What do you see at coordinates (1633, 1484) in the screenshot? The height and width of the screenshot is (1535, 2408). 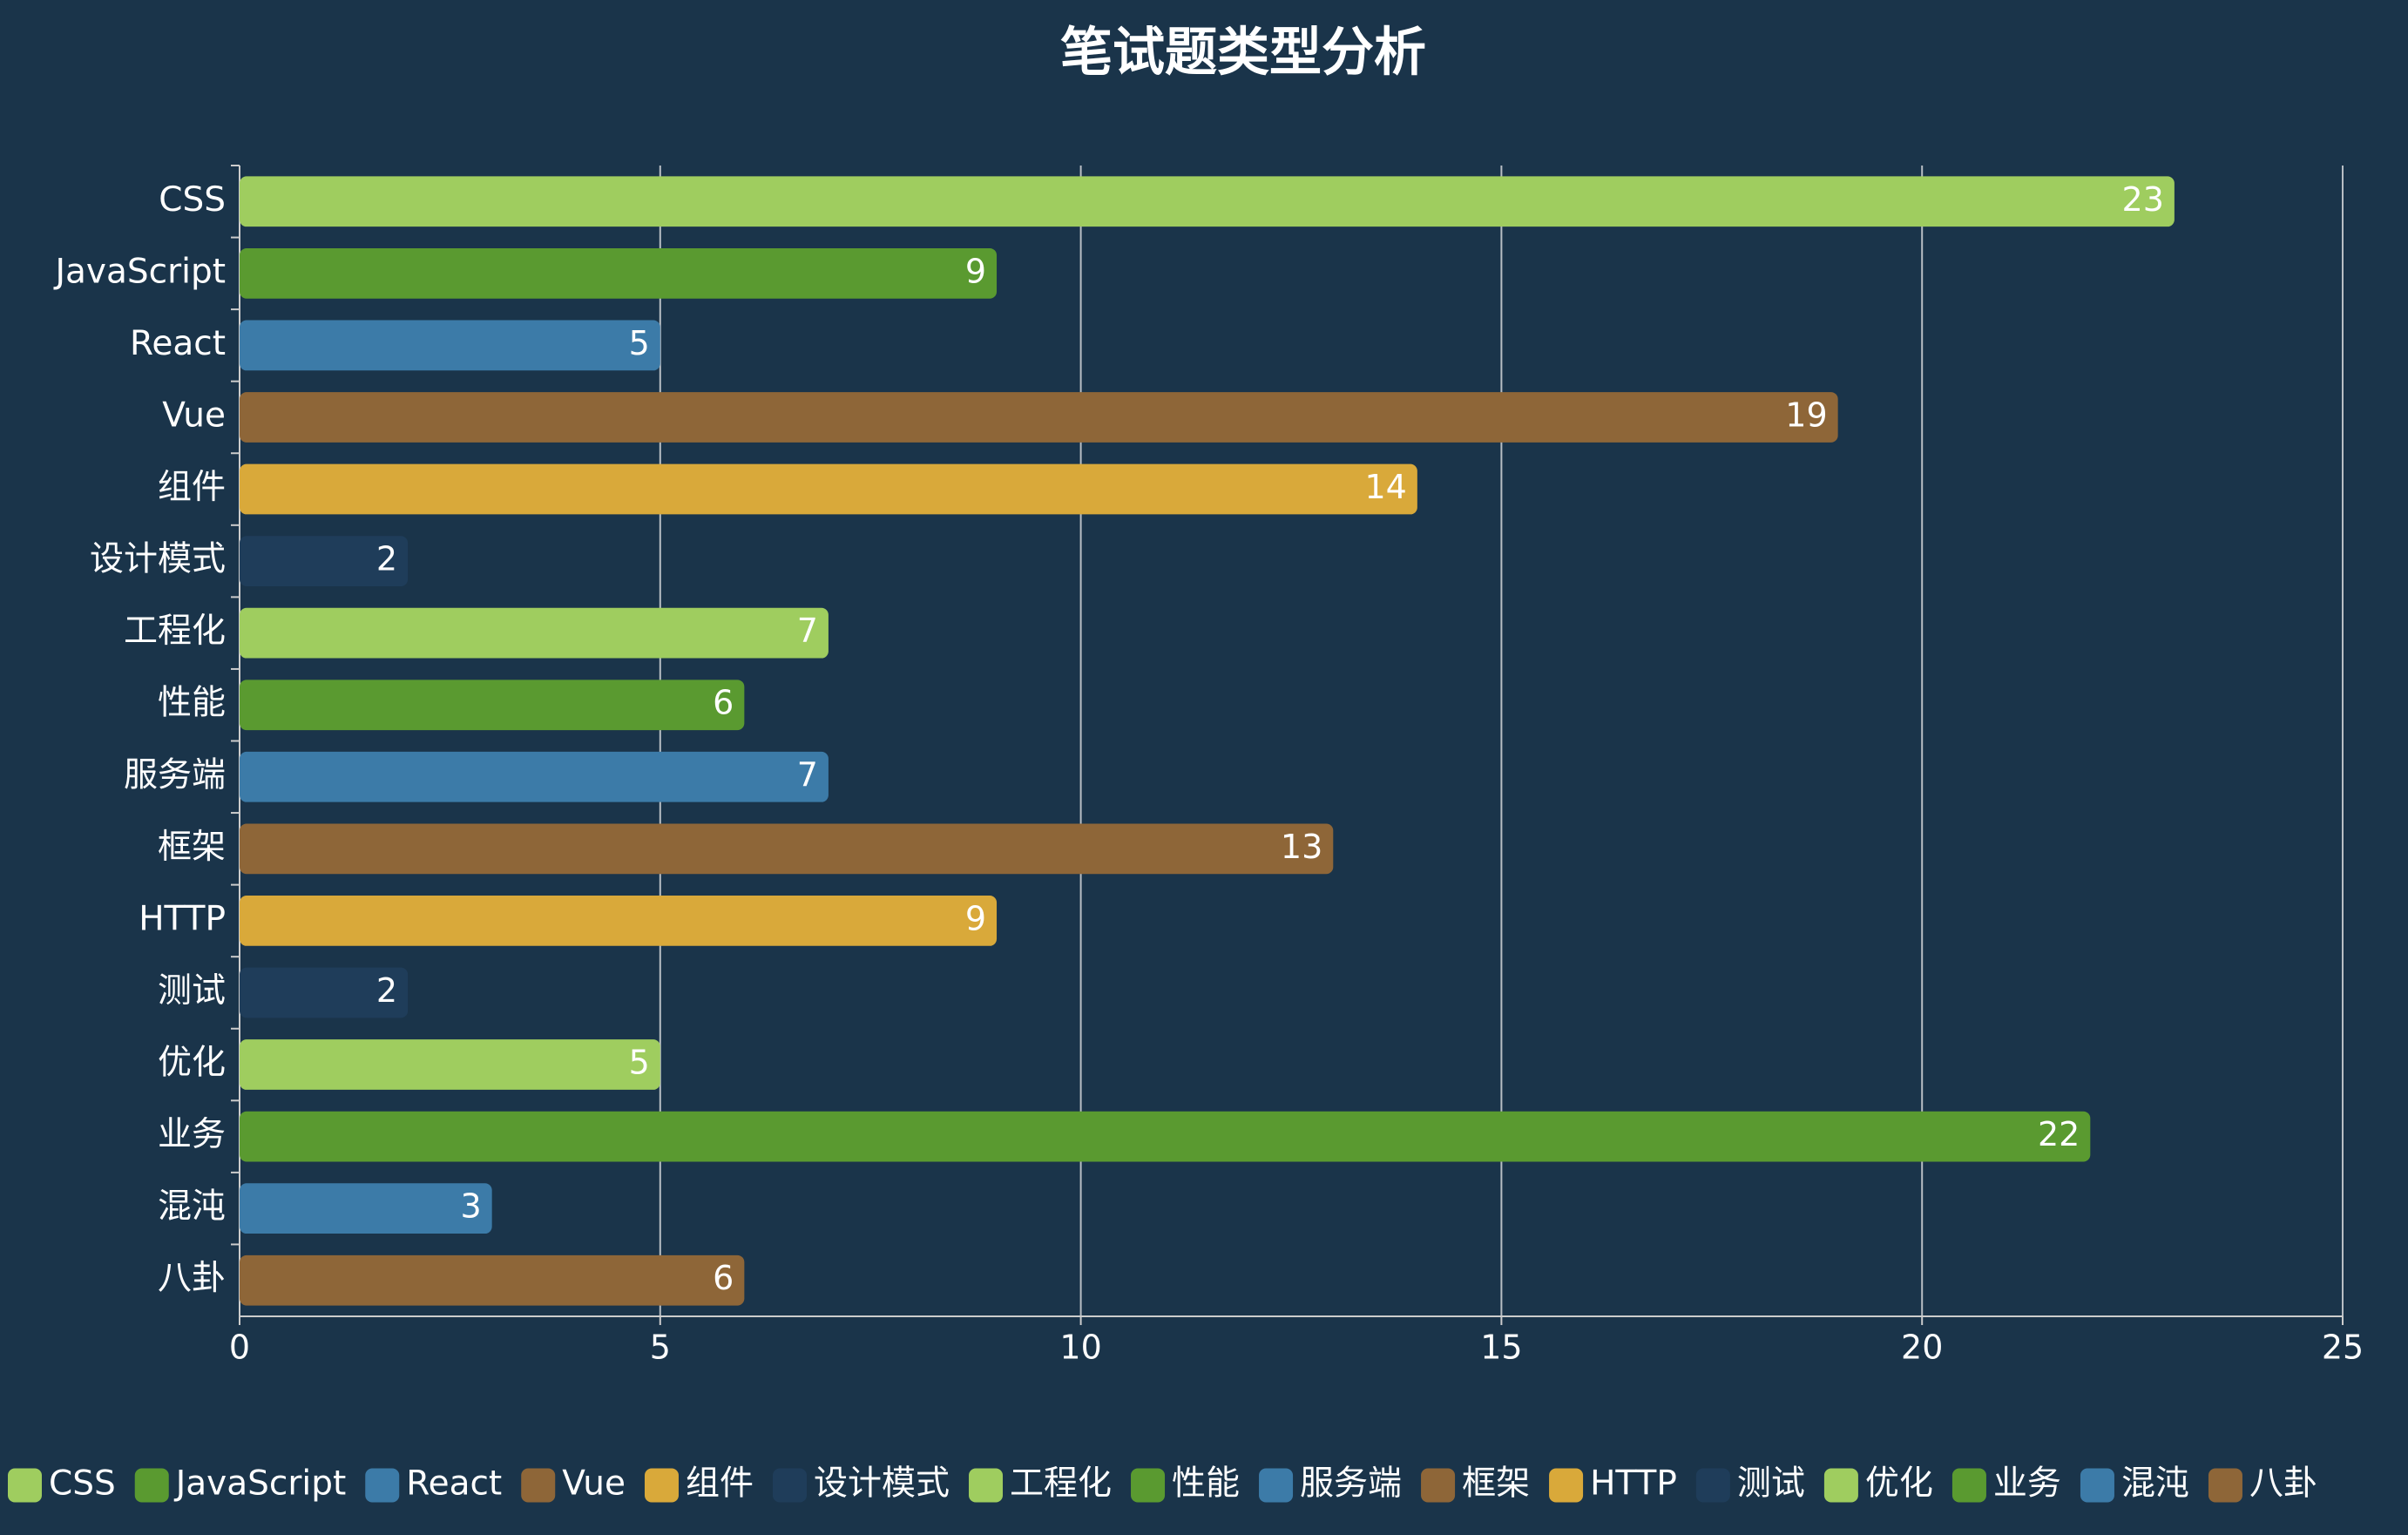 I see `legend-label: HTTP` at bounding box center [1633, 1484].